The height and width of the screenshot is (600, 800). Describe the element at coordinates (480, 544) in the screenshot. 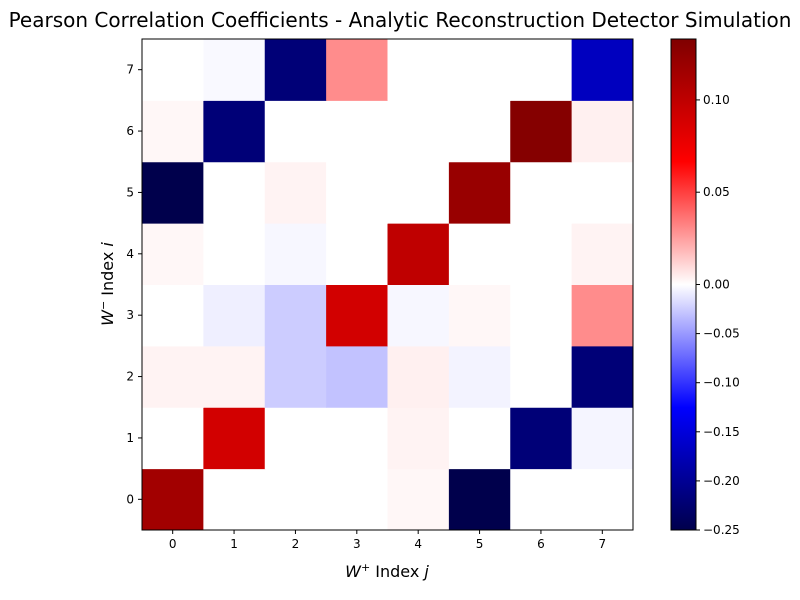

I see `x-tick-label: 5` at that location.